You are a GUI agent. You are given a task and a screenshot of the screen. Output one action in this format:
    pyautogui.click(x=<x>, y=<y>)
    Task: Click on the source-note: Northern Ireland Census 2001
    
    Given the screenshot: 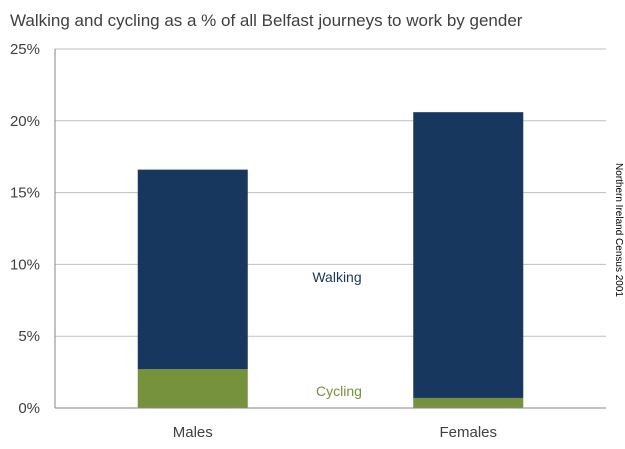 What is the action you would take?
    pyautogui.click(x=618, y=230)
    